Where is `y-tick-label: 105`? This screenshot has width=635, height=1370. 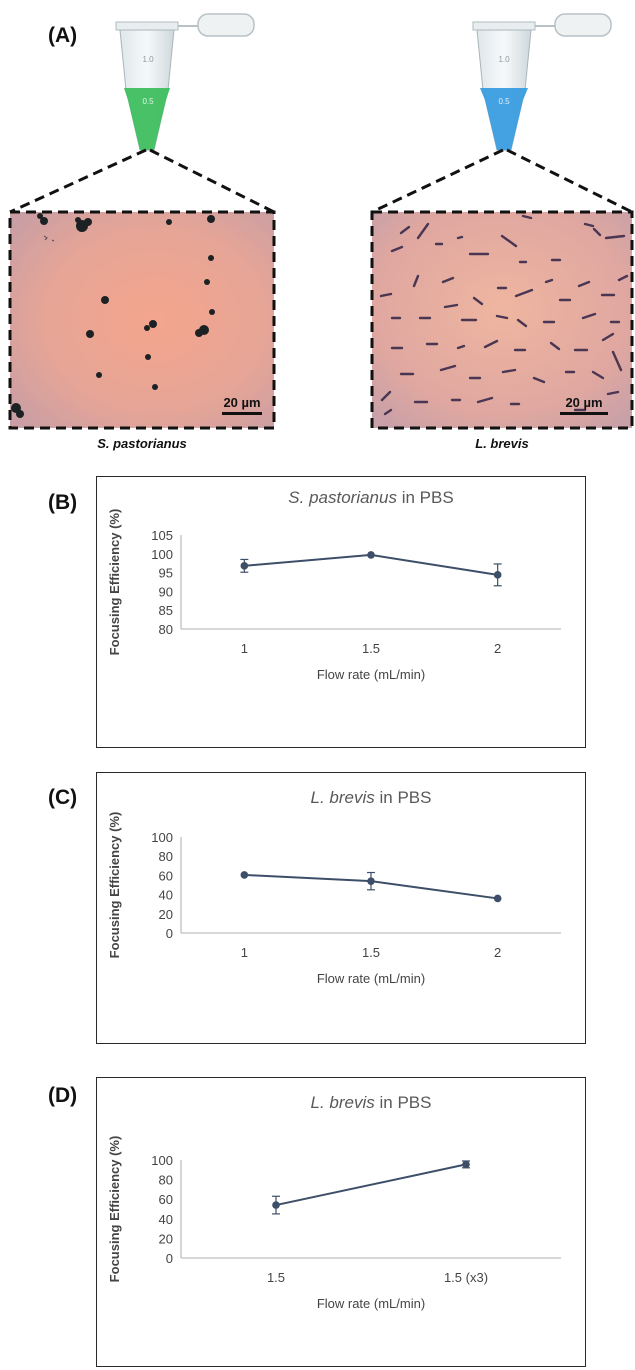
y-tick-label: 105 is located at coordinates (162, 535).